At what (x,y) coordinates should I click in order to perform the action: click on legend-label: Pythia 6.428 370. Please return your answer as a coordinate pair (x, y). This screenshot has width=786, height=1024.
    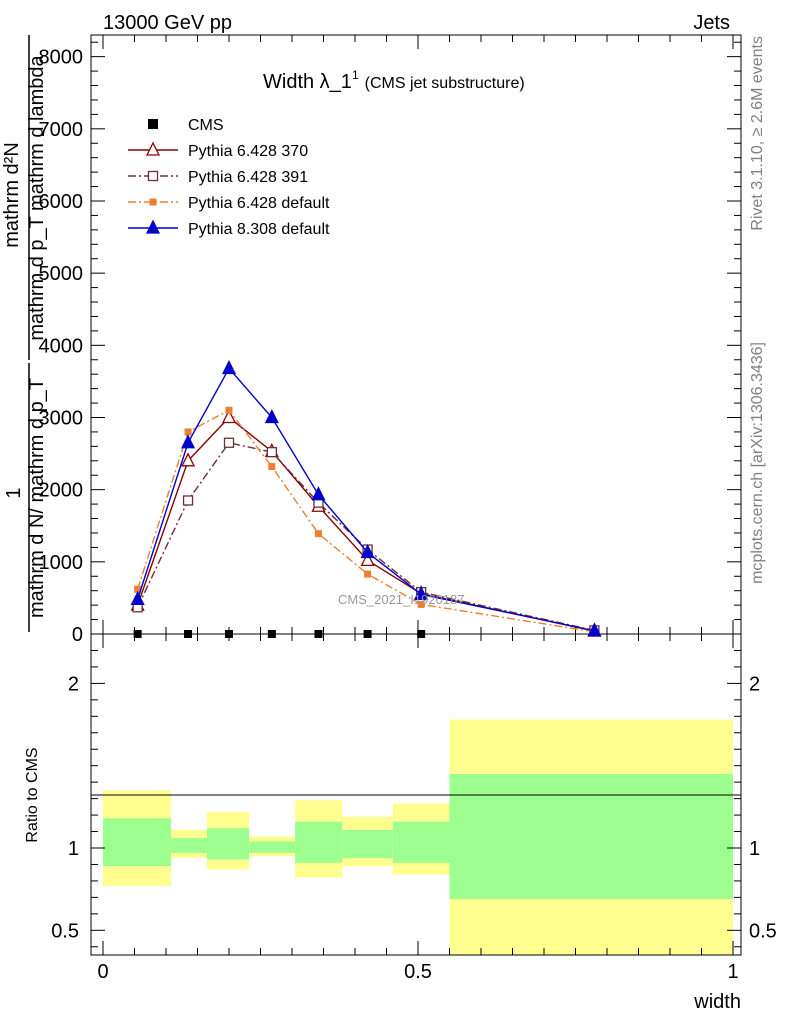
    Looking at the image, I should click on (248, 151).